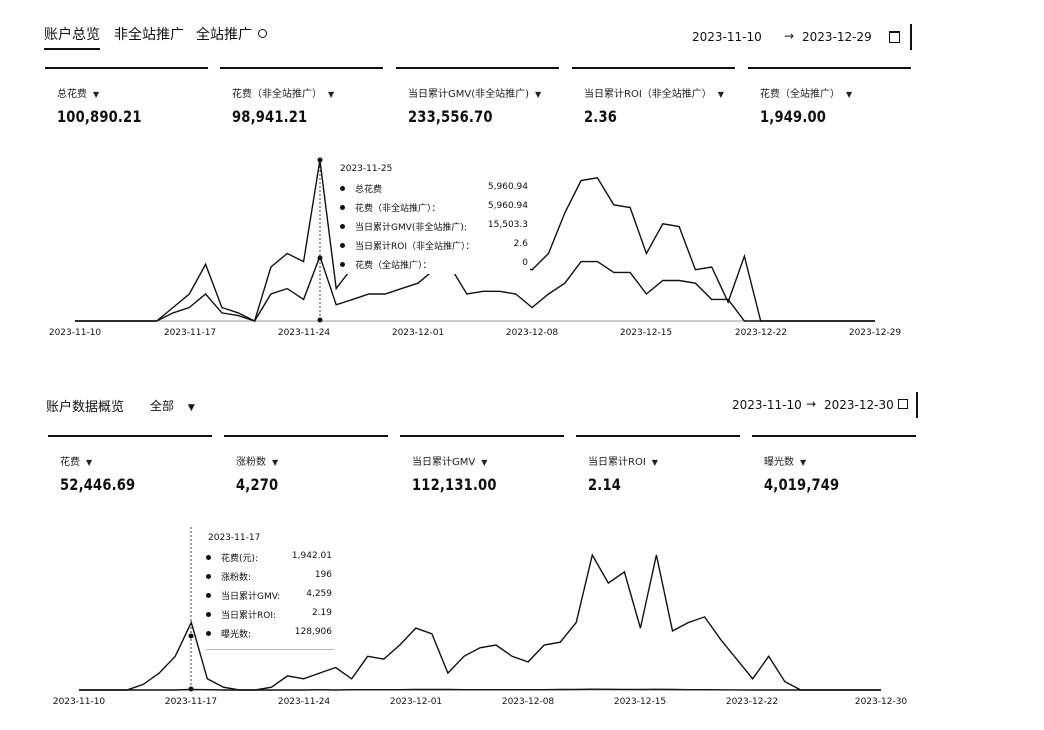 The image size is (1044, 730). What do you see at coordinates (251, 597) in the screenshot?
I see `tooltip-key: 当日累计GMV:` at bounding box center [251, 597].